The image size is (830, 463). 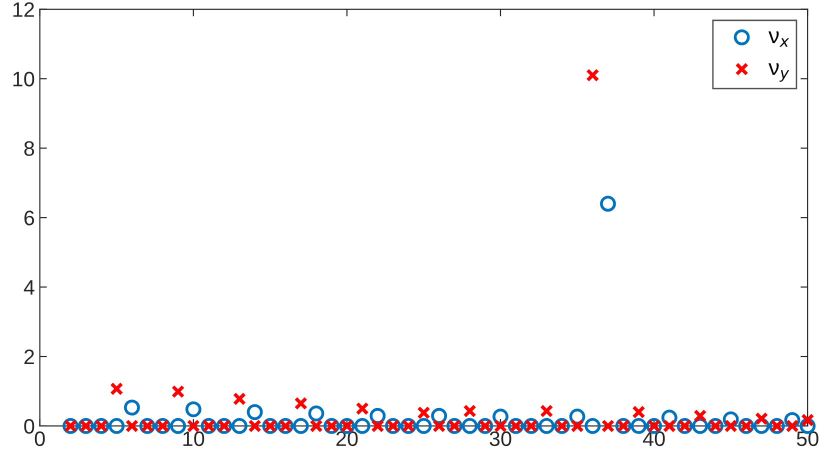 What do you see at coordinates (39, 438) in the screenshot?
I see `x-tick-label: 0` at bounding box center [39, 438].